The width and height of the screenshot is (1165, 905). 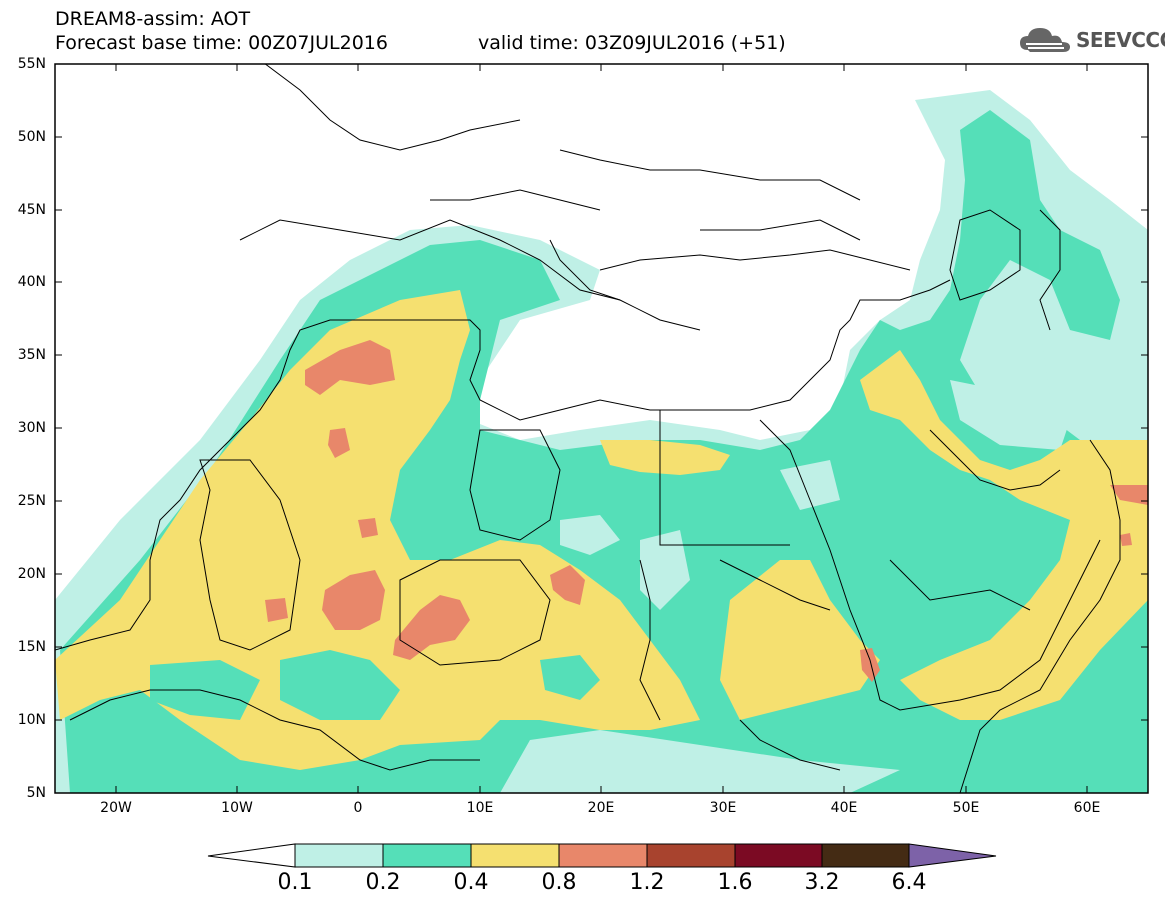 What do you see at coordinates (31, 574) in the screenshot?
I see `lat-label-20n: 20N` at bounding box center [31, 574].